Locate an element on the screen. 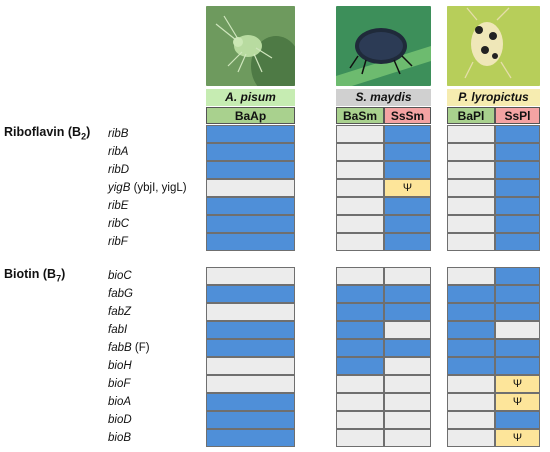 The height and width of the screenshot is (452, 550). gene-label: bioA is located at coordinates (119, 402).